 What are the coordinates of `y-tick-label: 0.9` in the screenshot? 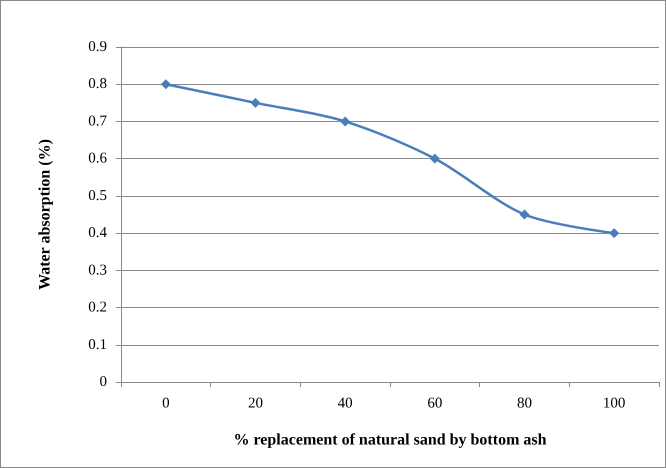 It's located at (97, 47).